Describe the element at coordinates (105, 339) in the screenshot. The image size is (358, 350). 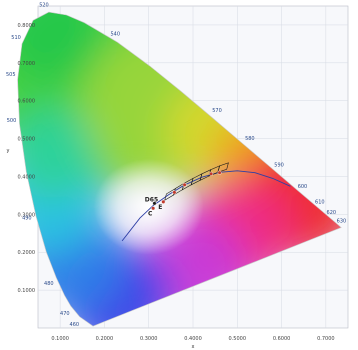
I see `x-tick-label: 0.2000` at that location.